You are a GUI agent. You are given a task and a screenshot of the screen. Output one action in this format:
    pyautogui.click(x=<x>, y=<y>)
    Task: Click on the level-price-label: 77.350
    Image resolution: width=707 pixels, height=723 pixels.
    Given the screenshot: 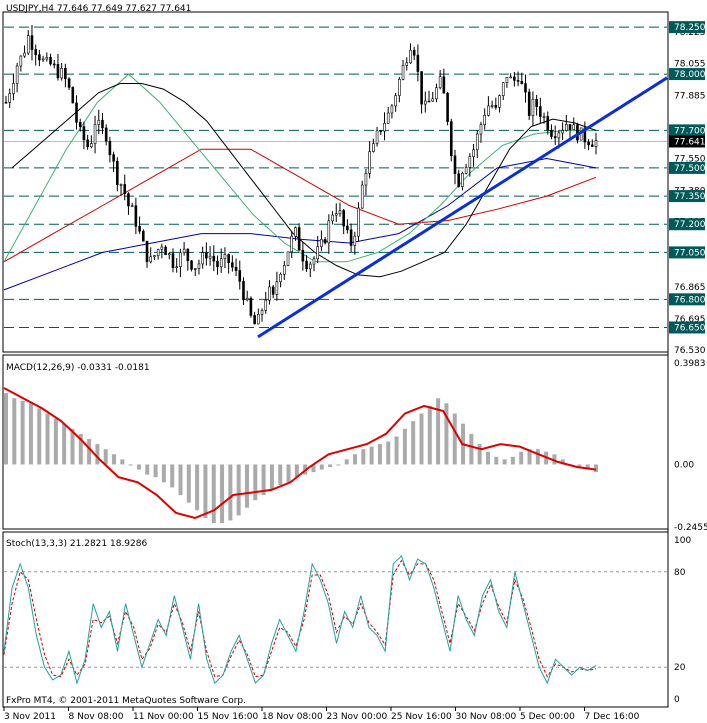 What is the action you would take?
    pyautogui.click(x=690, y=197)
    